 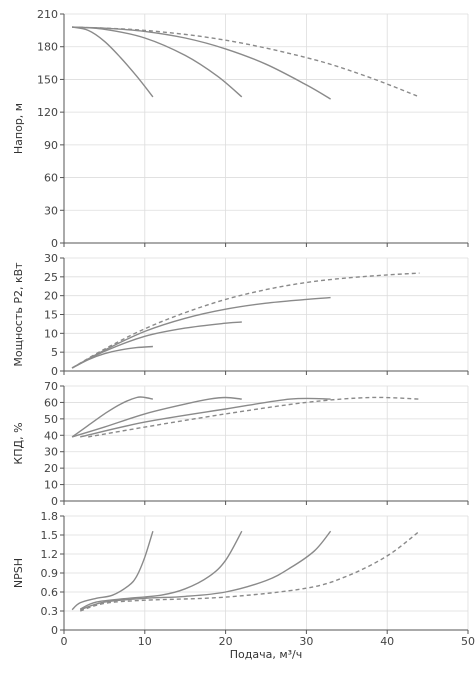 I want to click on y-tick-label: 25, so click(x=51, y=277).